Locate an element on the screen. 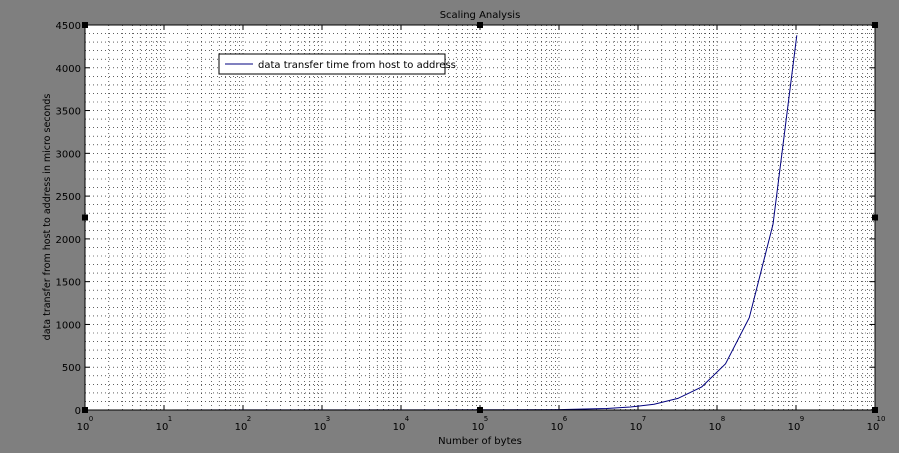  legend: data transfer time from host to address is located at coordinates (337, 64).